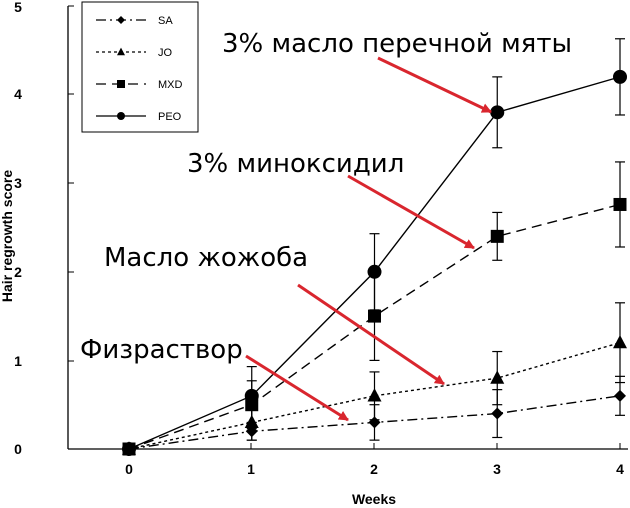  Describe the element at coordinates (497, 469) in the screenshot. I see `x-tick-label: 3` at that location.